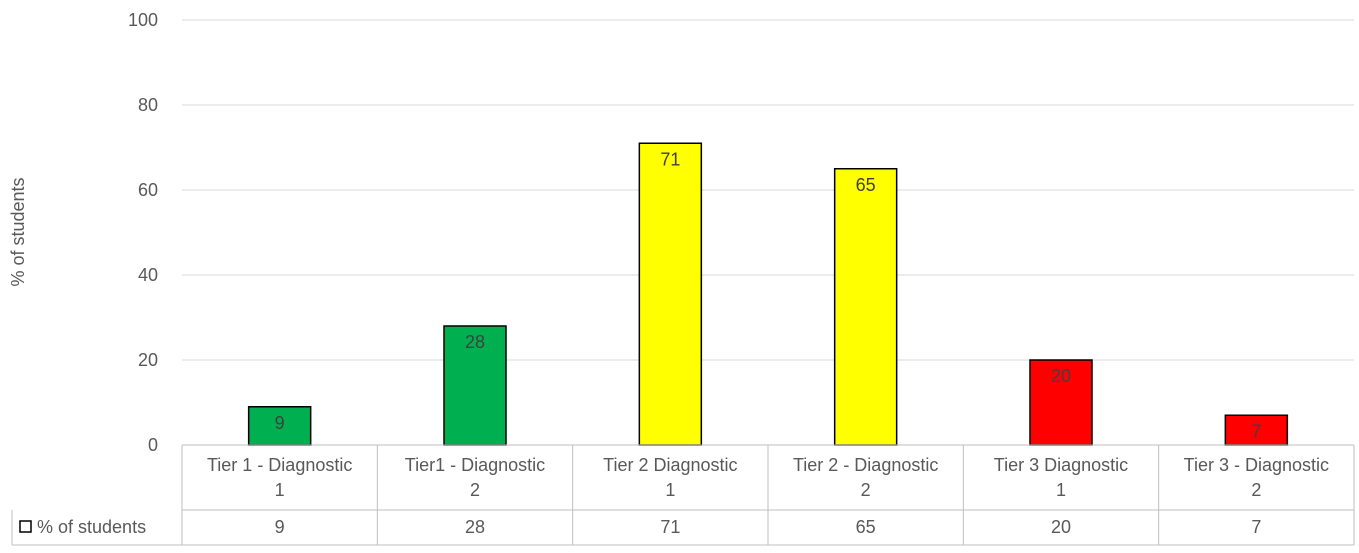  What do you see at coordinates (475, 342) in the screenshot?
I see `bar-data-label: 28` at bounding box center [475, 342].